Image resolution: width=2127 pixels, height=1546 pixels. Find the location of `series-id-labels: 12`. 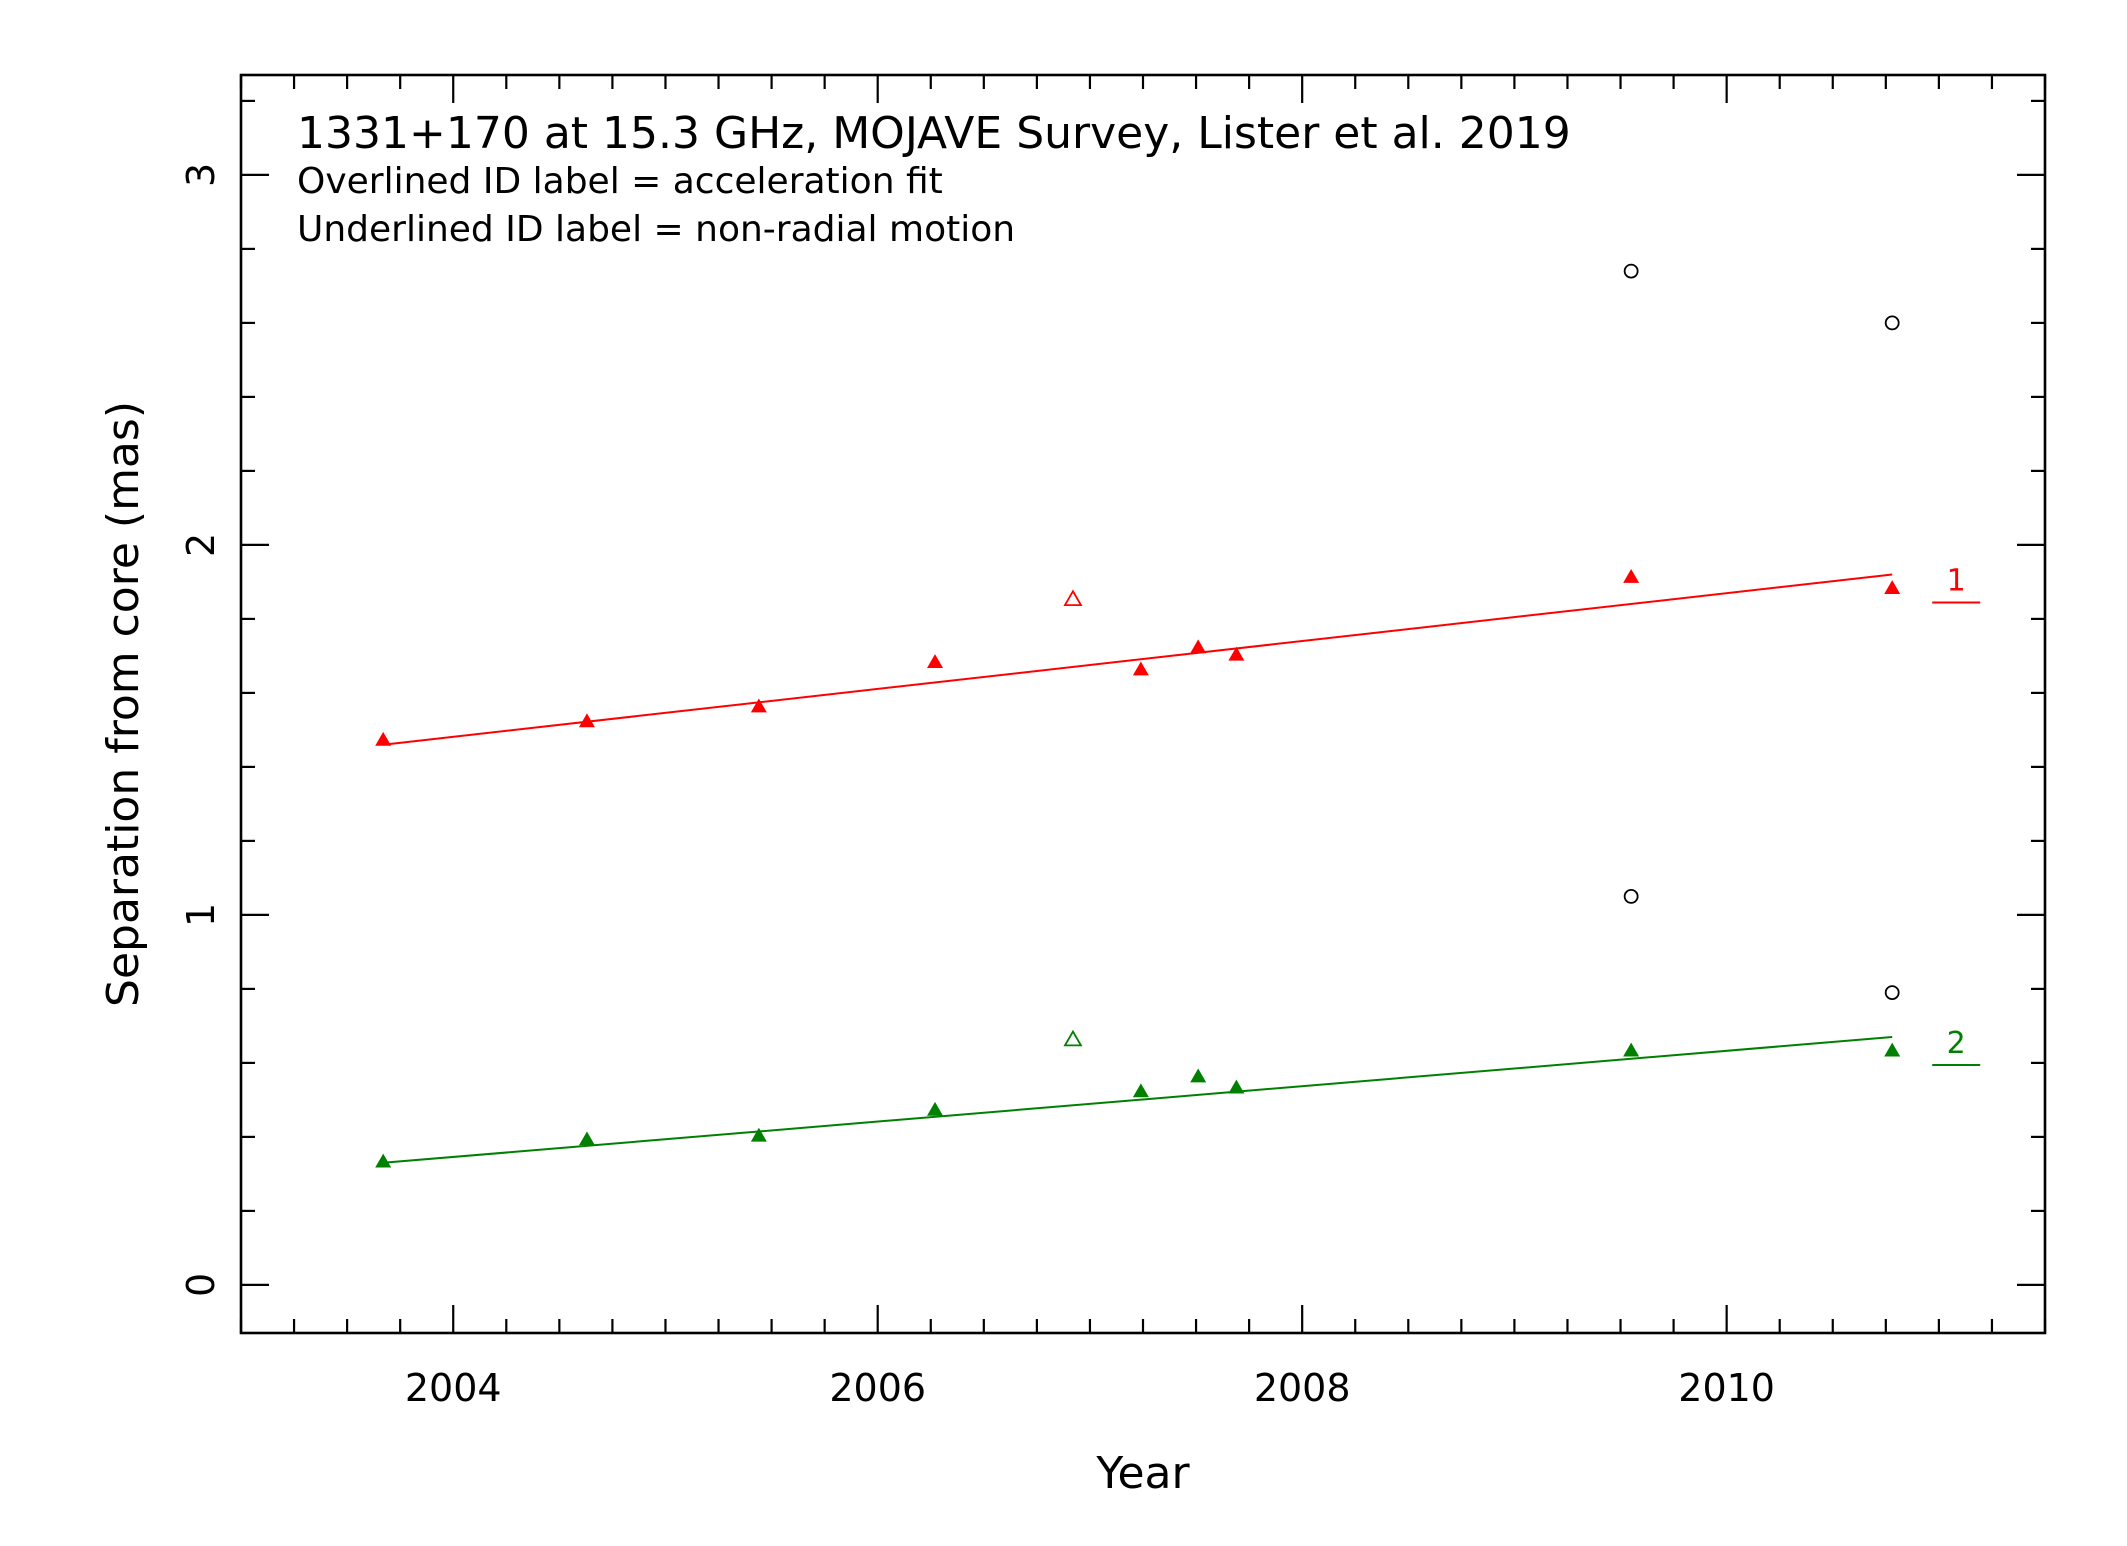

series-id-labels: 12 is located at coordinates (1956, 815).